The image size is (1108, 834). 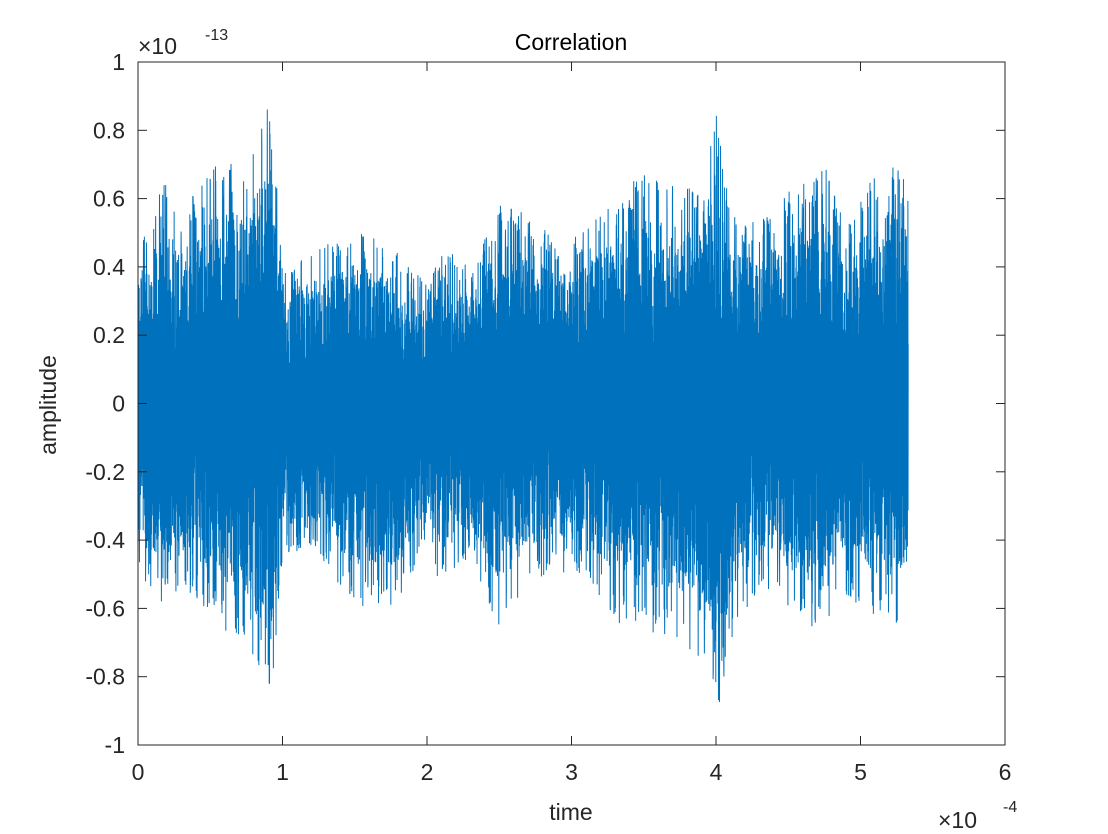 What do you see at coordinates (109, 267) in the screenshot?
I see `y-tick-label: 0.4` at bounding box center [109, 267].